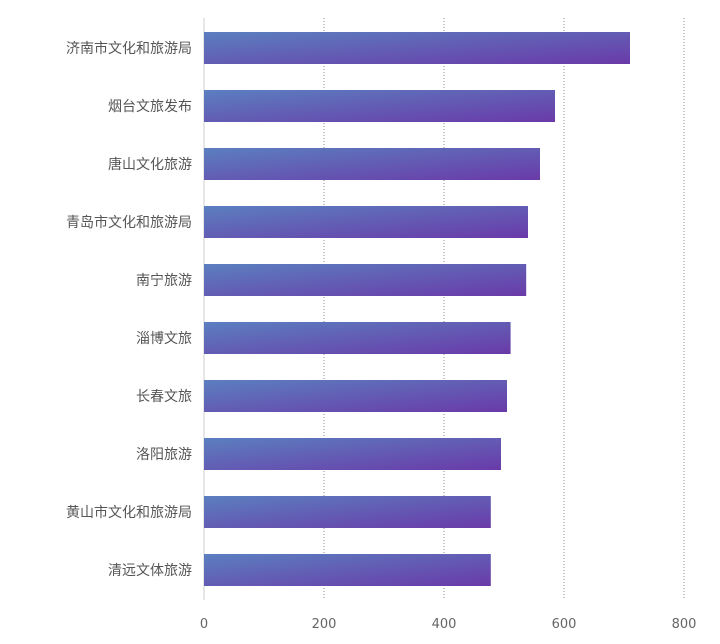 Image resolution: width=720 pixels, height=644 pixels. What do you see at coordinates (150, 107) in the screenshot?
I see `category-label: 烟台文旅发布` at bounding box center [150, 107].